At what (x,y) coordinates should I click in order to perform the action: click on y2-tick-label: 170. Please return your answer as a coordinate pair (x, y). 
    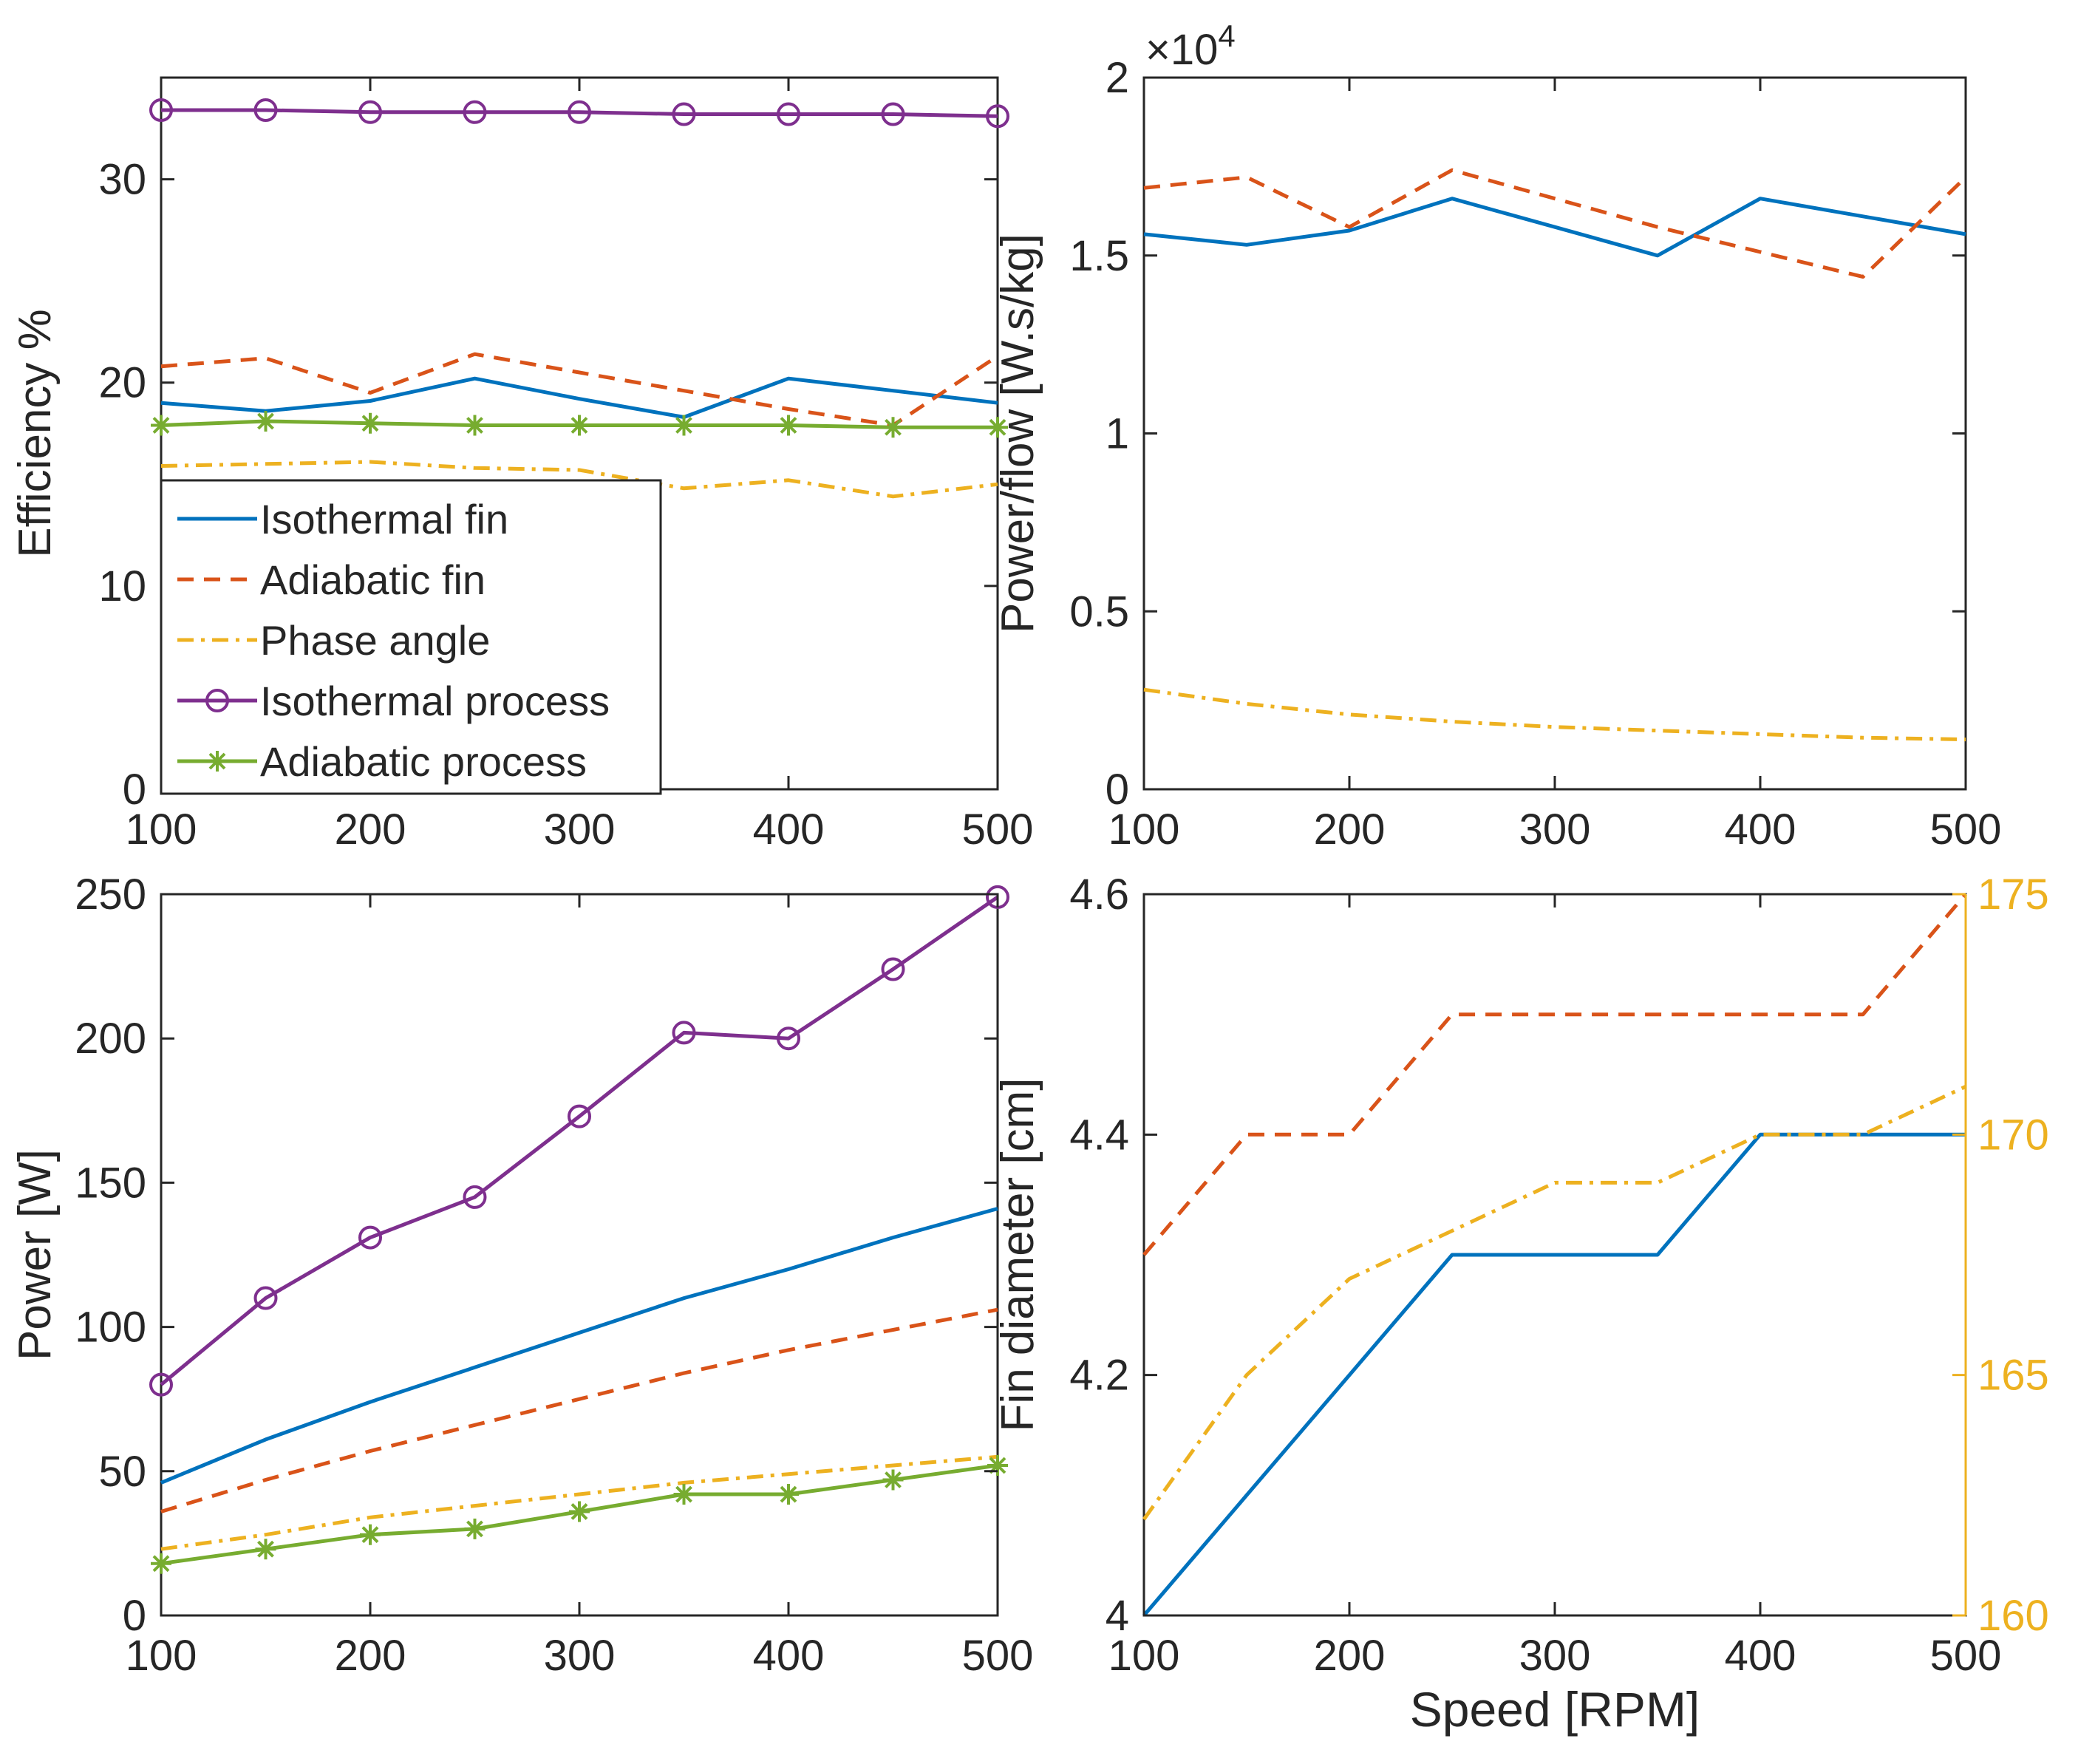
    Looking at the image, I should click on (2013, 1135).